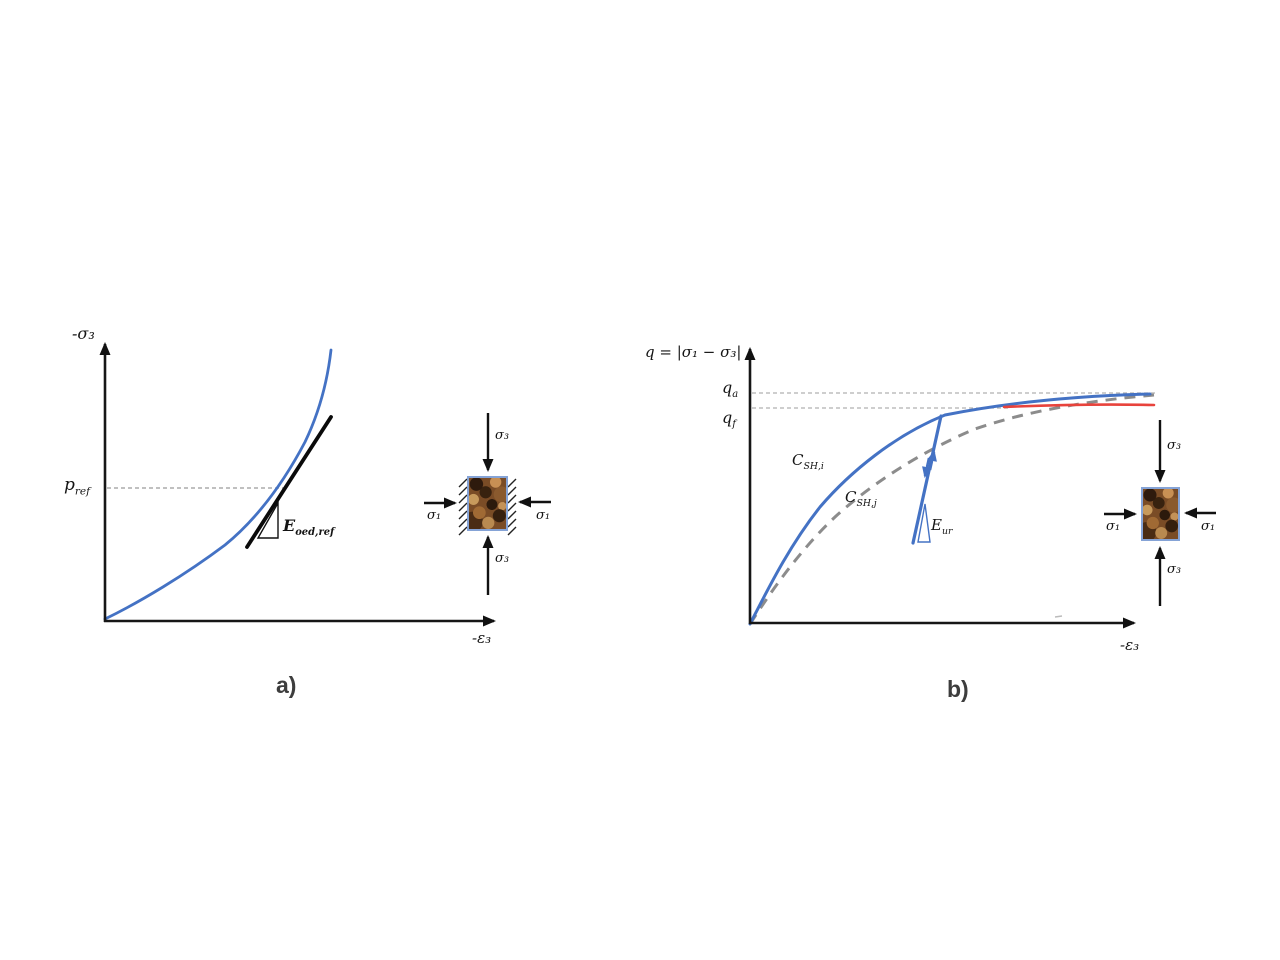 This screenshot has width=1280, height=960. What do you see at coordinates (958, 689) in the screenshot?
I see `panel-b-caption: b)` at bounding box center [958, 689].